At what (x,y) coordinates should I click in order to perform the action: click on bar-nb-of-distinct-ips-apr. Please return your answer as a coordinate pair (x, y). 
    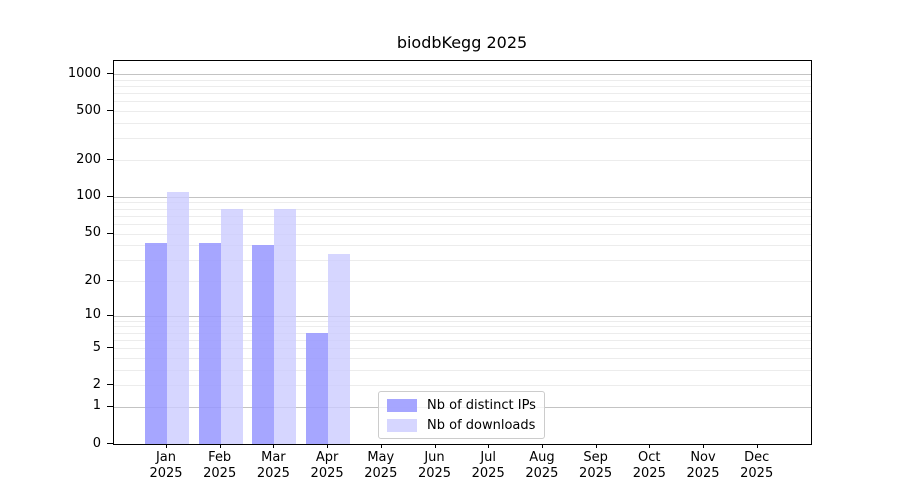
    Looking at the image, I should click on (317, 388).